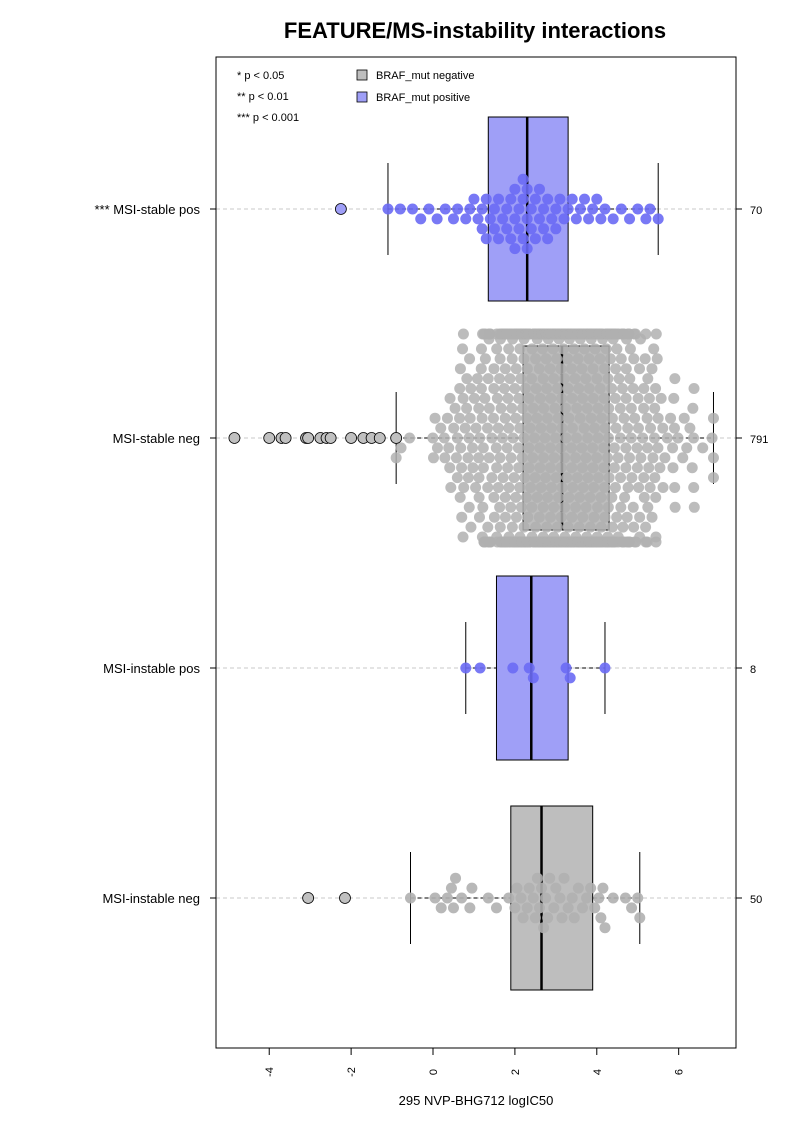  I want to click on group-count: 50, so click(756, 900).